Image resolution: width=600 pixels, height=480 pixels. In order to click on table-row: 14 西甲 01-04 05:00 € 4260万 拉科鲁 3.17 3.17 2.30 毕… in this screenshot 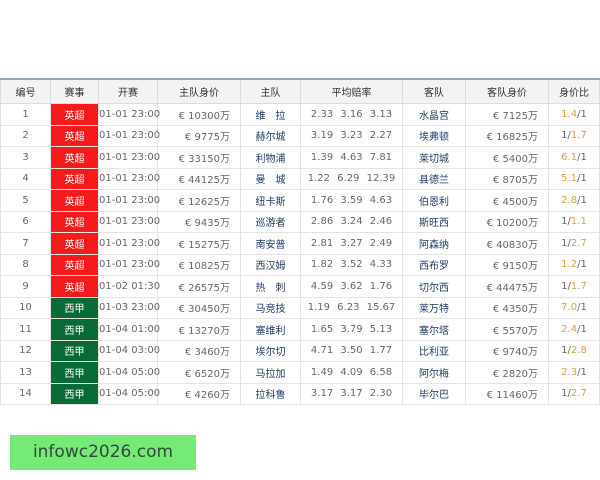, I will do `click(300, 393)`.